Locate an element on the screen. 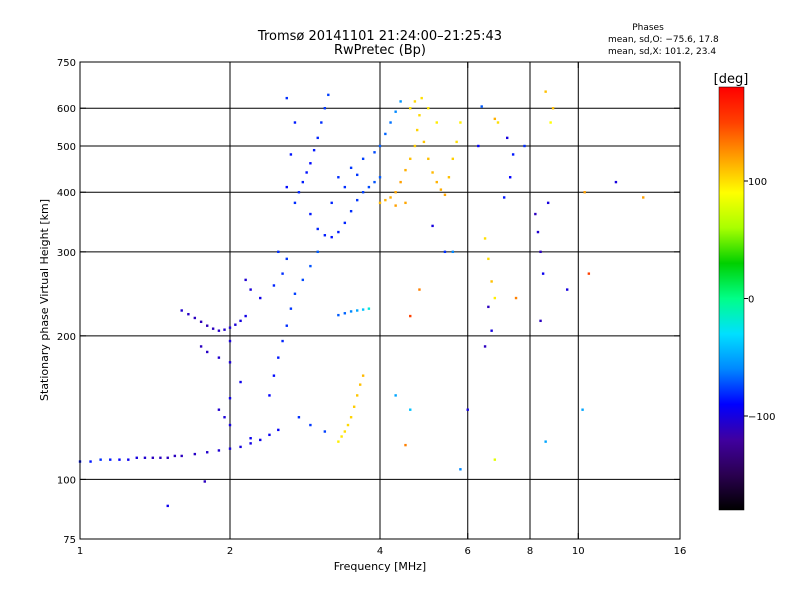  chart-title: Tromsø 20141101 21:24:00–21:25:43 is located at coordinates (379, 36).